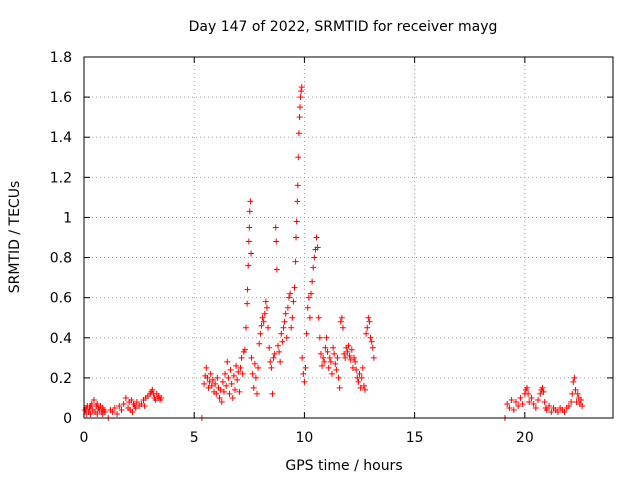 The height and width of the screenshot is (480, 640). What do you see at coordinates (305, 438) in the screenshot?
I see `x-tick-label: 10` at bounding box center [305, 438].